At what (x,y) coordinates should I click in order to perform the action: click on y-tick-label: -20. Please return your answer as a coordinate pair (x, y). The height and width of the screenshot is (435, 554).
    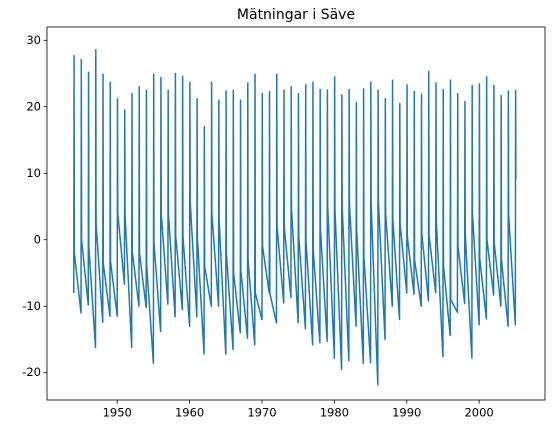
    Looking at the image, I should click on (31, 372).